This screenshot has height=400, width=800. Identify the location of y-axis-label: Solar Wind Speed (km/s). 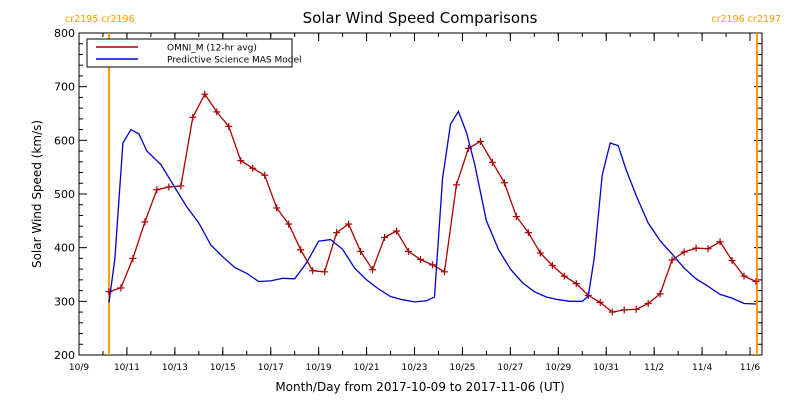
(37, 194).